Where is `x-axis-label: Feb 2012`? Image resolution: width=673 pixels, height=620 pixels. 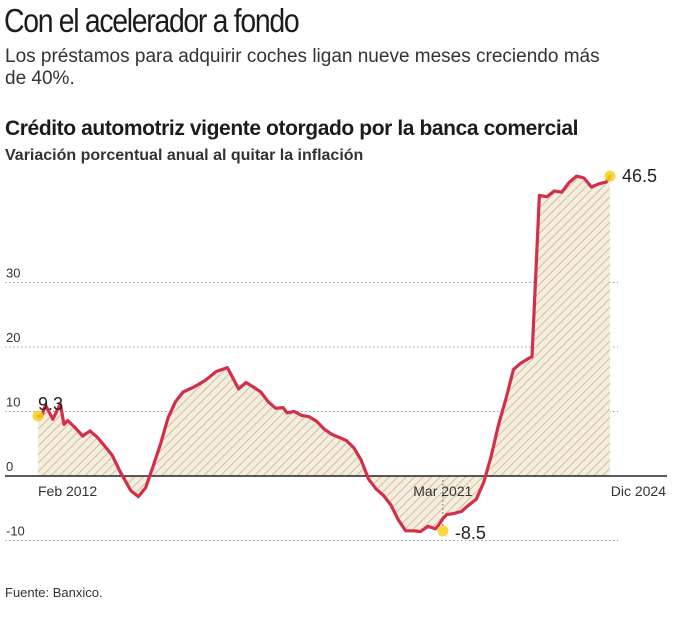
x-axis-label: Feb 2012 is located at coordinates (67, 491).